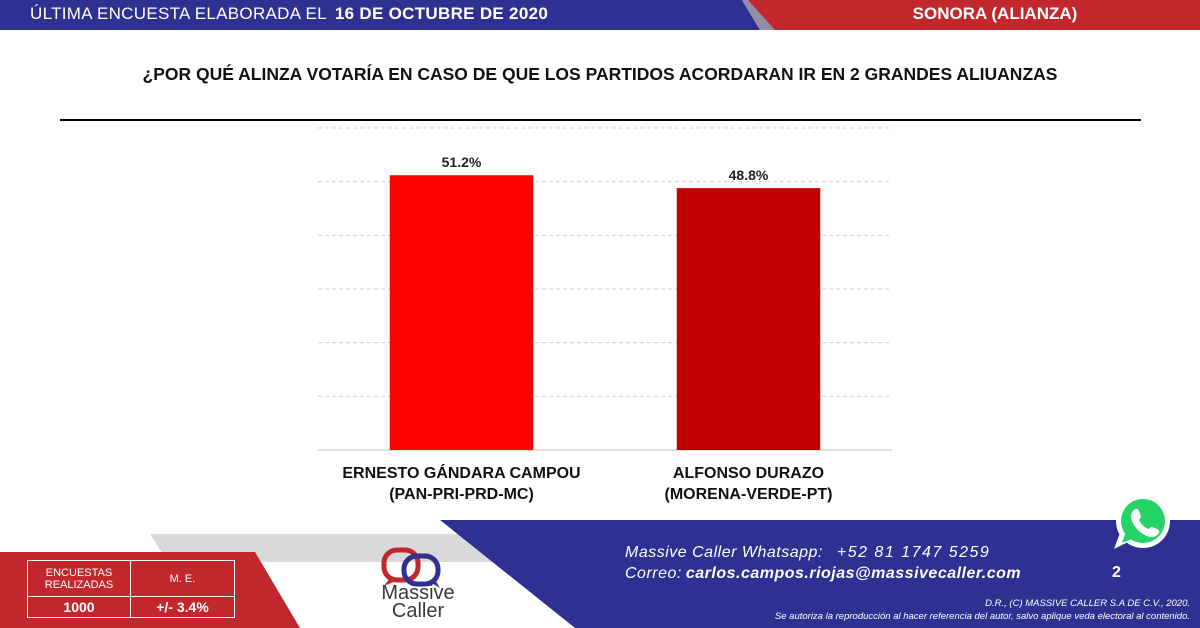  What do you see at coordinates (724, 552) in the screenshot?
I see `whatsapp-label: Massive Caller Whatsapp:` at bounding box center [724, 552].